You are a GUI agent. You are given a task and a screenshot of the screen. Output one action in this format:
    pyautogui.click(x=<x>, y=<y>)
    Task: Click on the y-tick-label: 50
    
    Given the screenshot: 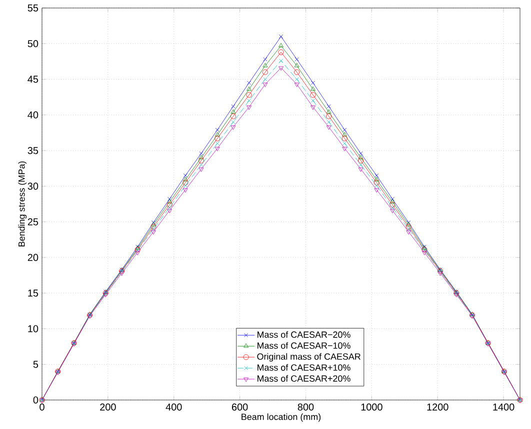 What is the action you would take?
    pyautogui.click(x=33, y=44)
    